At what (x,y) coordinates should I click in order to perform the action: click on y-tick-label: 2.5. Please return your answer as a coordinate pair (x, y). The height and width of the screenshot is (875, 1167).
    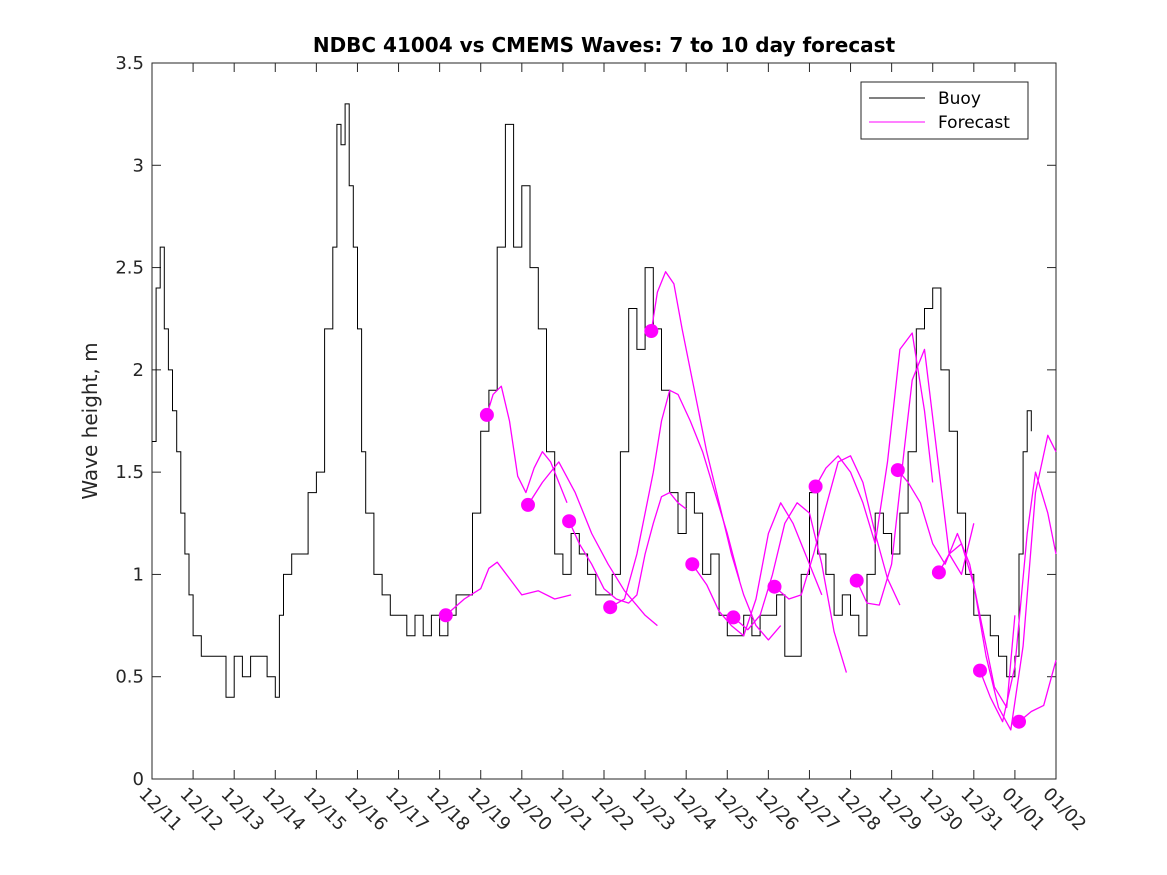
    Looking at the image, I should click on (129, 268).